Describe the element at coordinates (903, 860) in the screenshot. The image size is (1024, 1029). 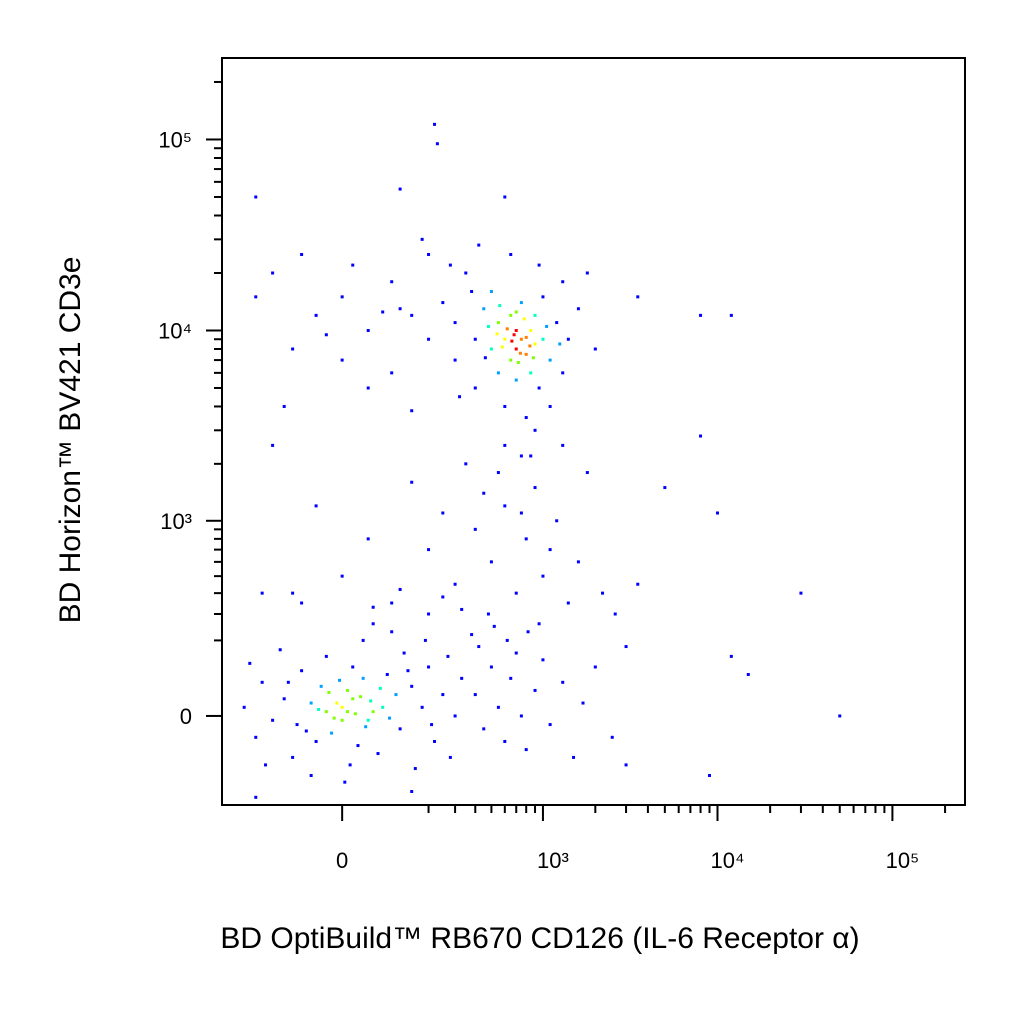
I see `x-tick-label: 10⁵` at that location.